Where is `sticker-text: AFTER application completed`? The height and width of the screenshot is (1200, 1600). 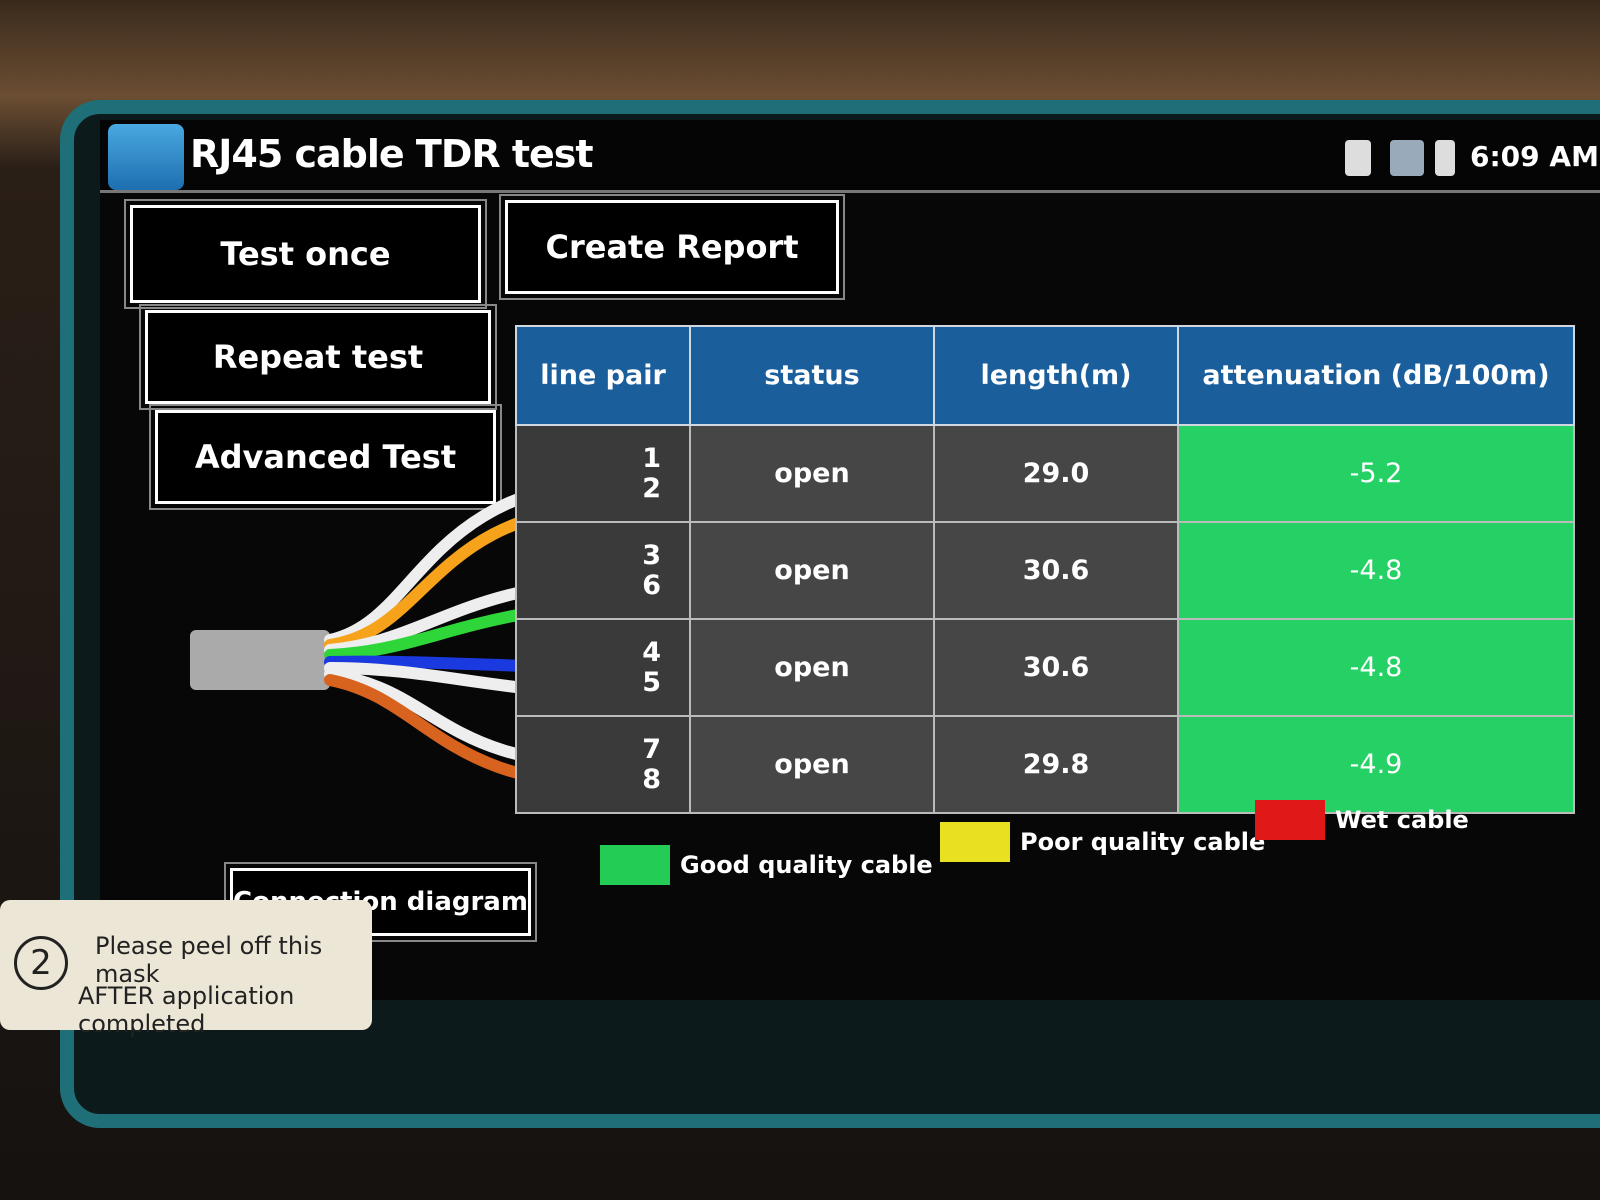 sticker-text: AFTER application completed is located at coordinates (186, 1010).